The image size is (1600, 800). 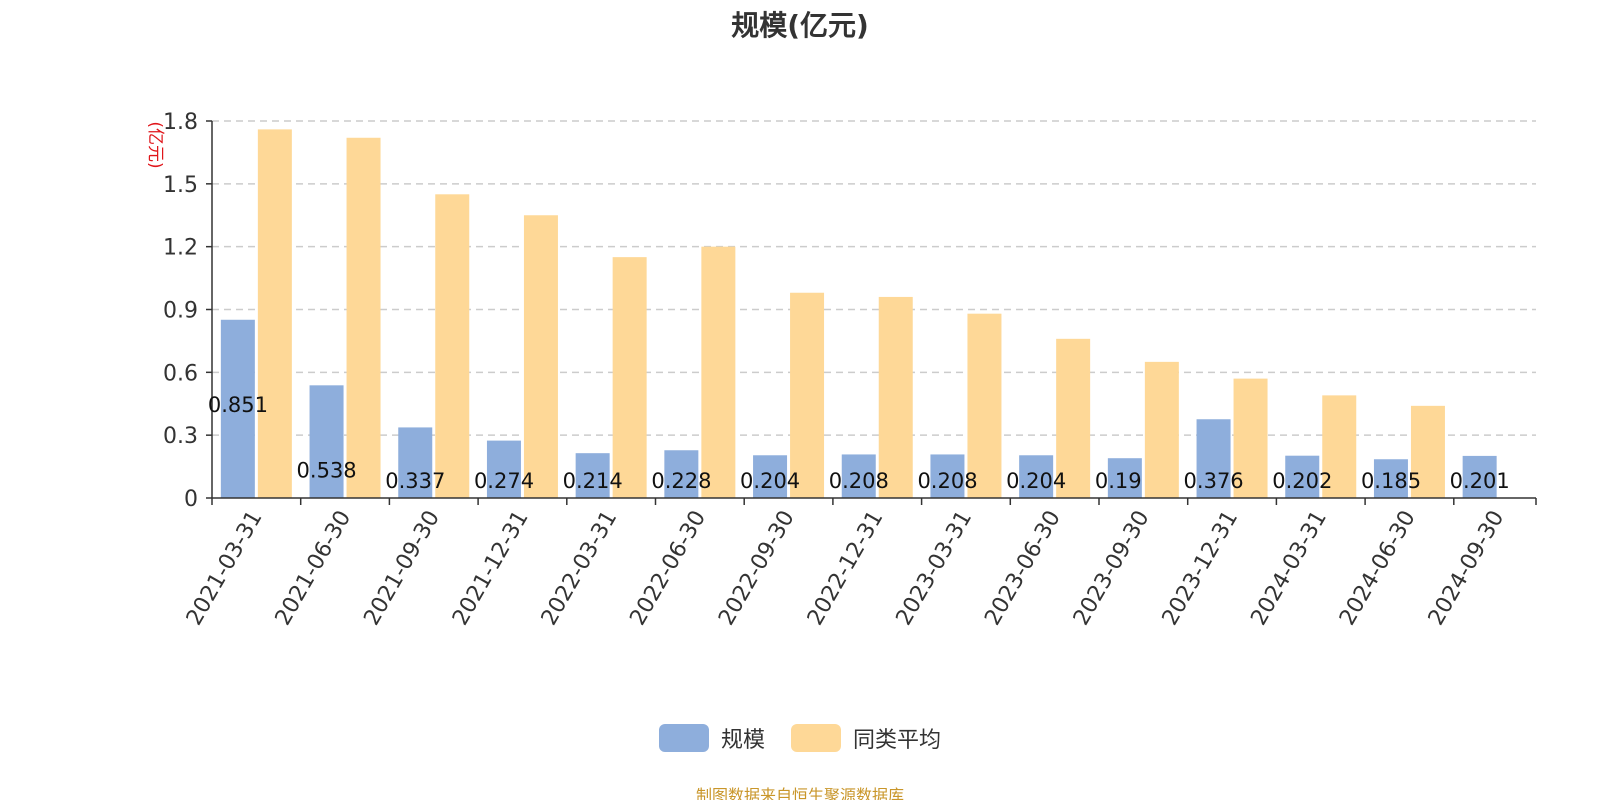 What do you see at coordinates (1378, 568) in the screenshot?
I see `x-tick-label: 2024-06-30` at bounding box center [1378, 568].